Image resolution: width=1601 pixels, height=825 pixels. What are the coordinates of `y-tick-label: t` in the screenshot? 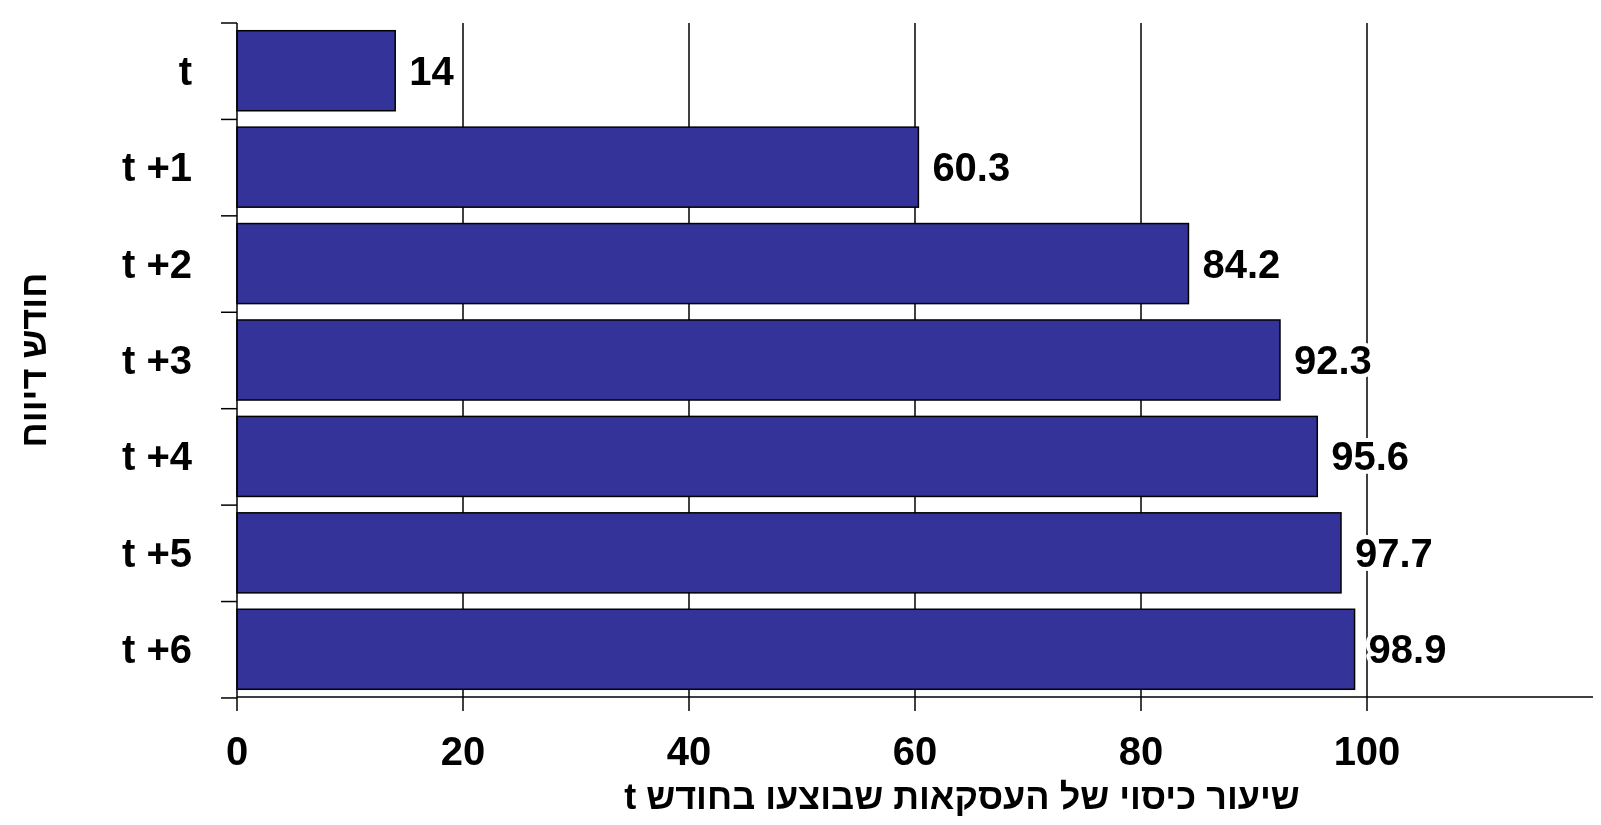 It's located at (185, 70).